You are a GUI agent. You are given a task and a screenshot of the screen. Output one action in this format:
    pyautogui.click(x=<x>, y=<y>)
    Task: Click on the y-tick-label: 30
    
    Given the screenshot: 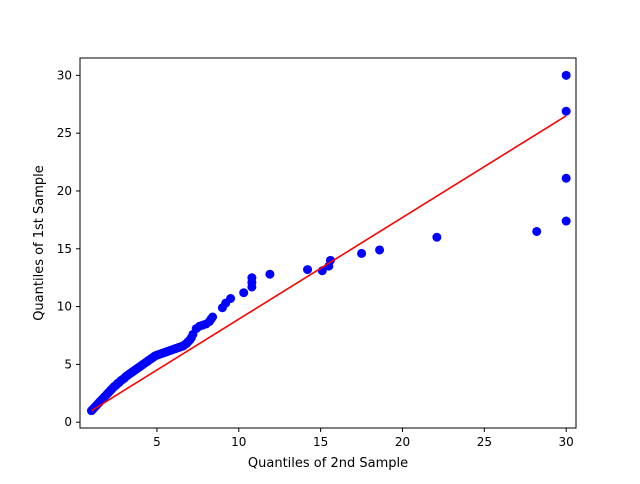 What is the action you would take?
    pyautogui.click(x=64, y=75)
    